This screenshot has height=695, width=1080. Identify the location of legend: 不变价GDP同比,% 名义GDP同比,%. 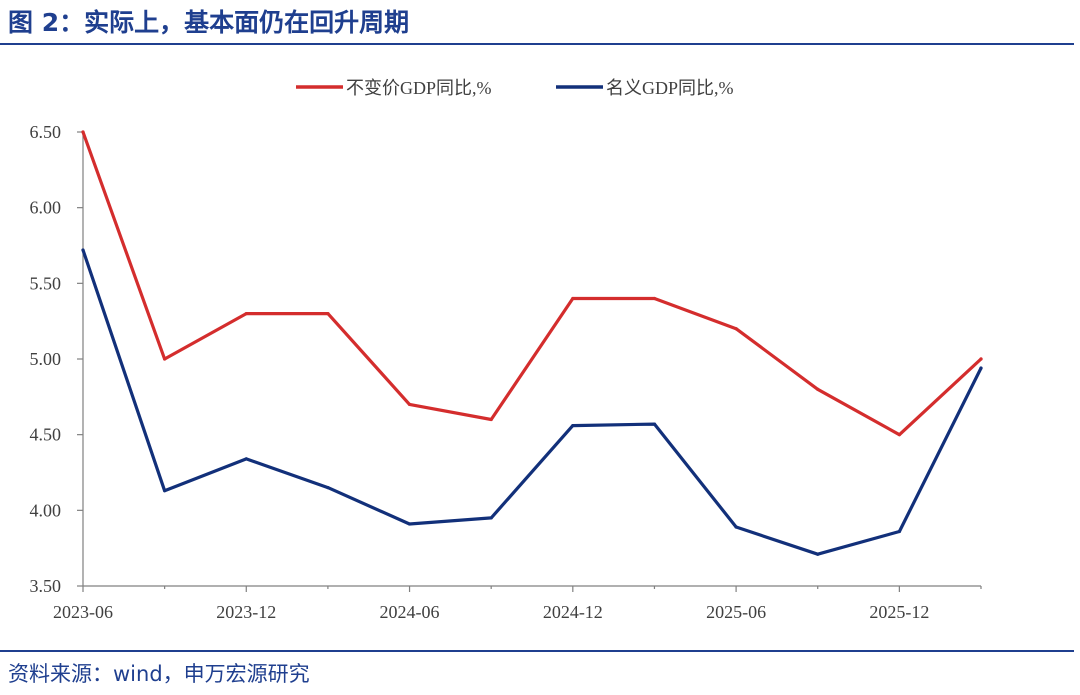
(515, 88).